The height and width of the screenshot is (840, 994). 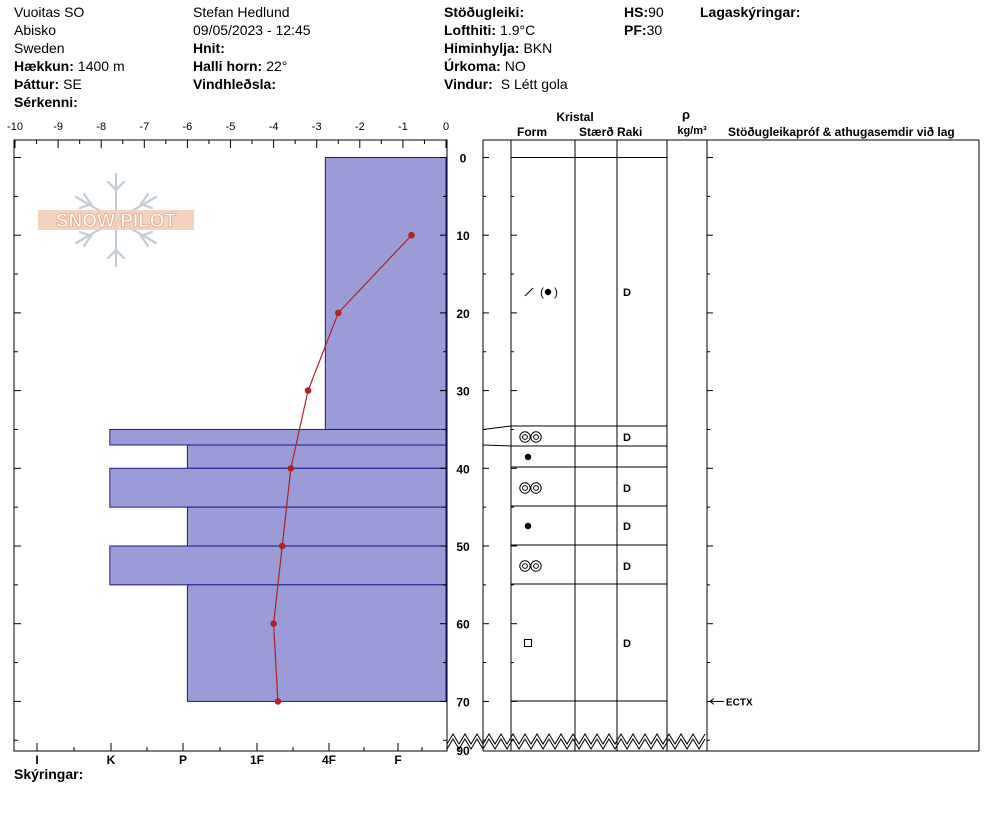 What do you see at coordinates (329, 760) in the screenshot?
I see `hardness-label: 4F` at bounding box center [329, 760].